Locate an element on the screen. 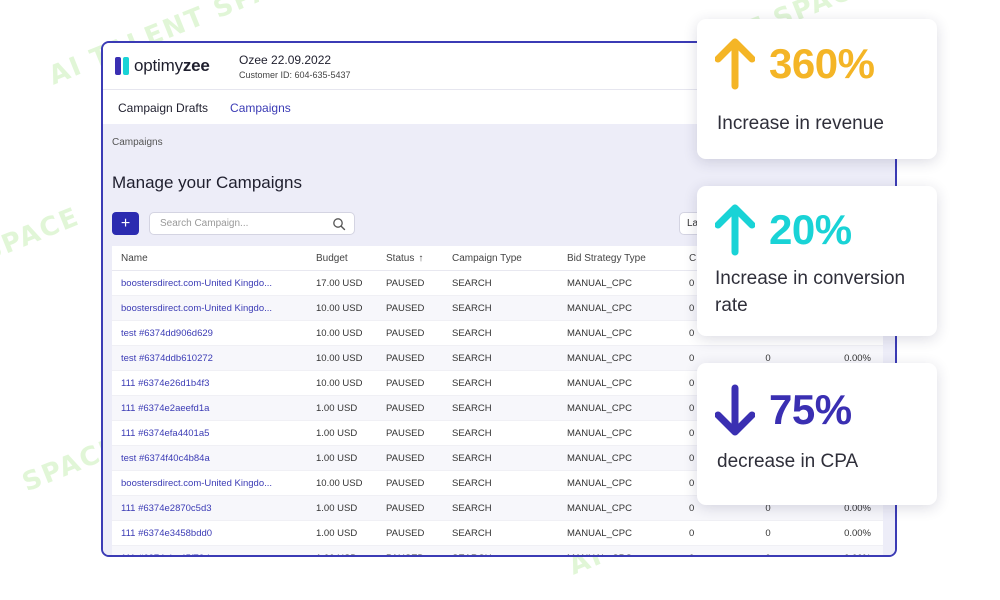  cell-name: 111 #6374e2aeefd1a is located at coordinates (209, 408).